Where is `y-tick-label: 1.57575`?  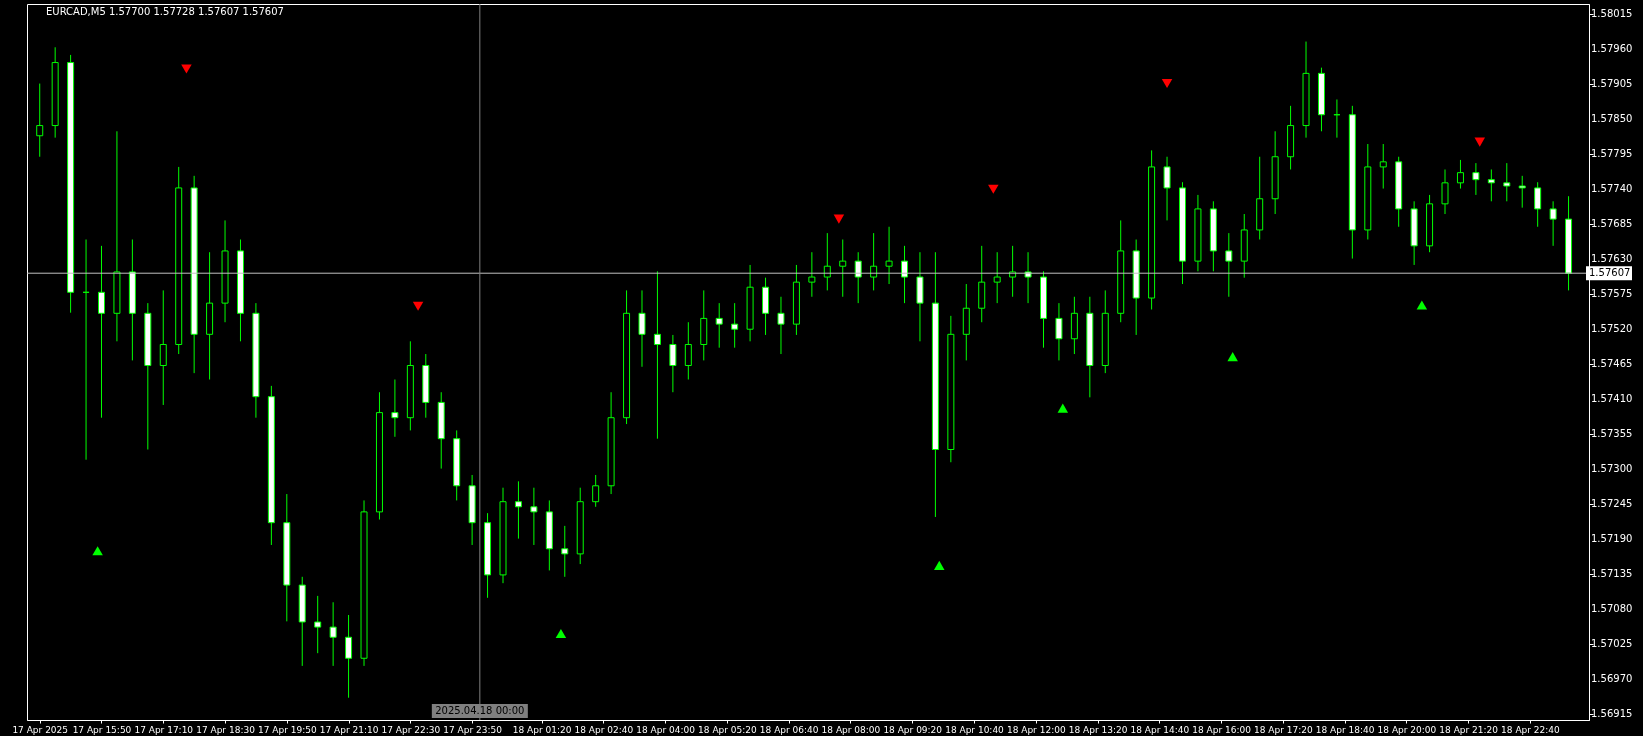 y-tick-label: 1.57575 is located at coordinates (1612, 293).